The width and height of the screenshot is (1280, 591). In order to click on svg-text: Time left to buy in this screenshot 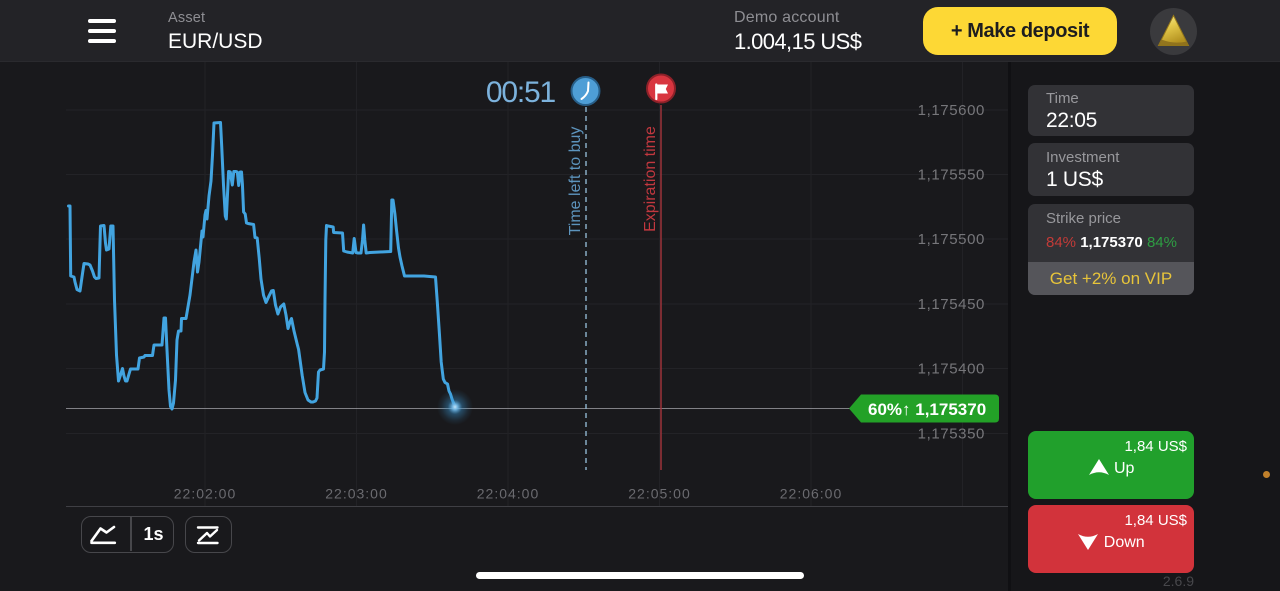, I will do `click(575, 181)`.